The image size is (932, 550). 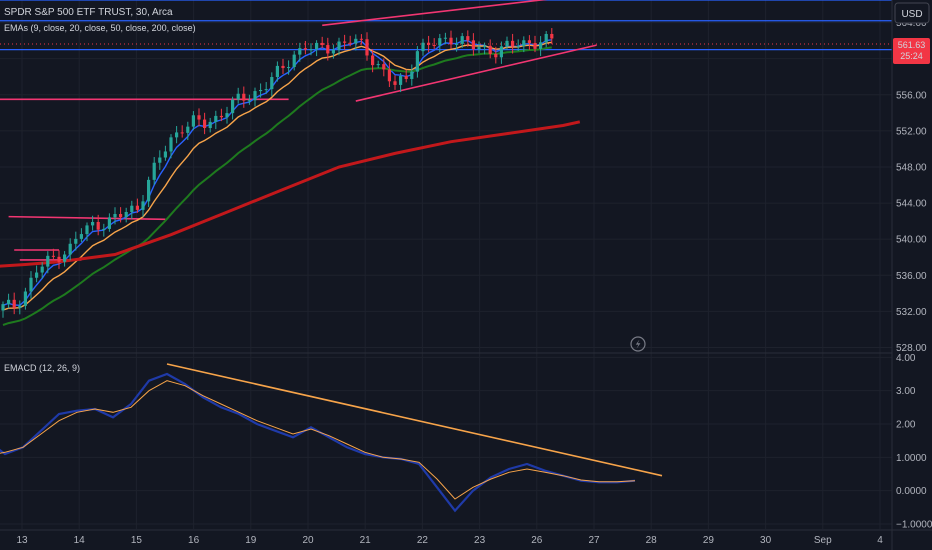 What do you see at coordinates (911, 167) in the screenshot?
I see `price-tick-label: 548.00` at bounding box center [911, 167].